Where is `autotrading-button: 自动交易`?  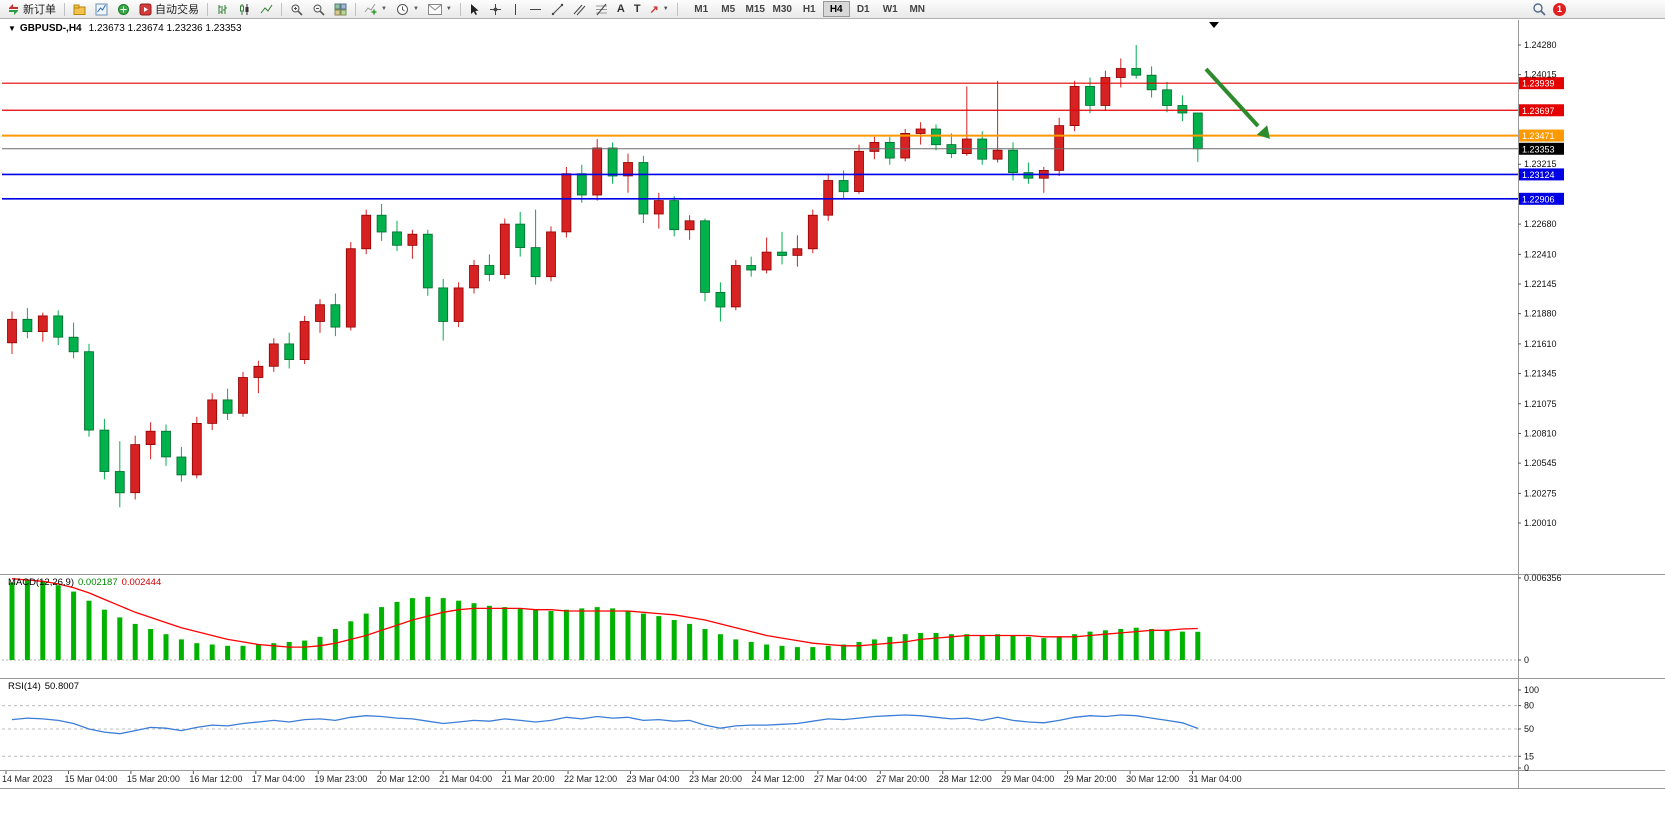
autotrading-button: 自动交易 is located at coordinates (169, 9).